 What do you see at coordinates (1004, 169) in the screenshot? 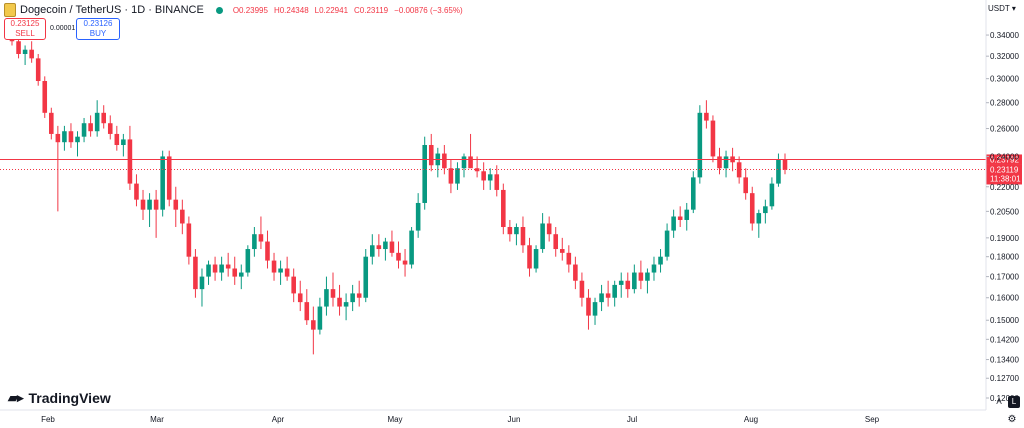
I see `last-price-label: 0.23119` at bounding box center [1004, 169].